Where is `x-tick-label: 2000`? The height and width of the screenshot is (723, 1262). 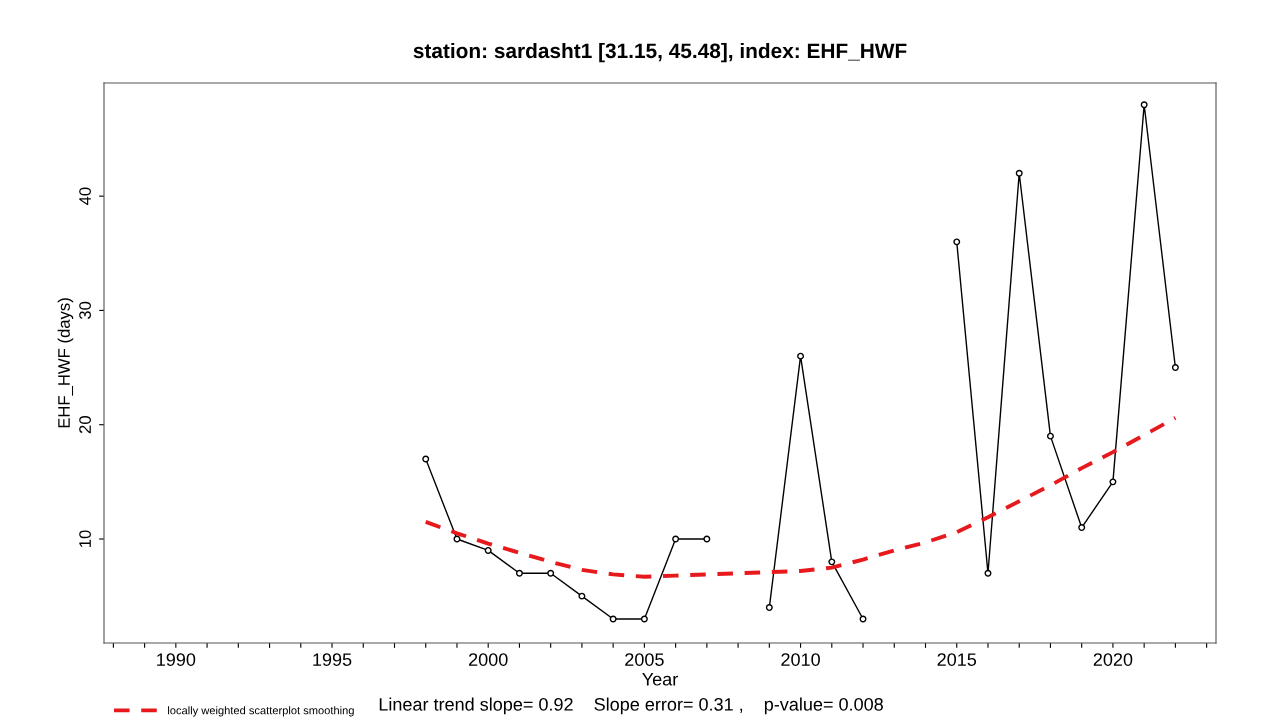 x-tick-label: 2000 is located at coordinates (488, 659).